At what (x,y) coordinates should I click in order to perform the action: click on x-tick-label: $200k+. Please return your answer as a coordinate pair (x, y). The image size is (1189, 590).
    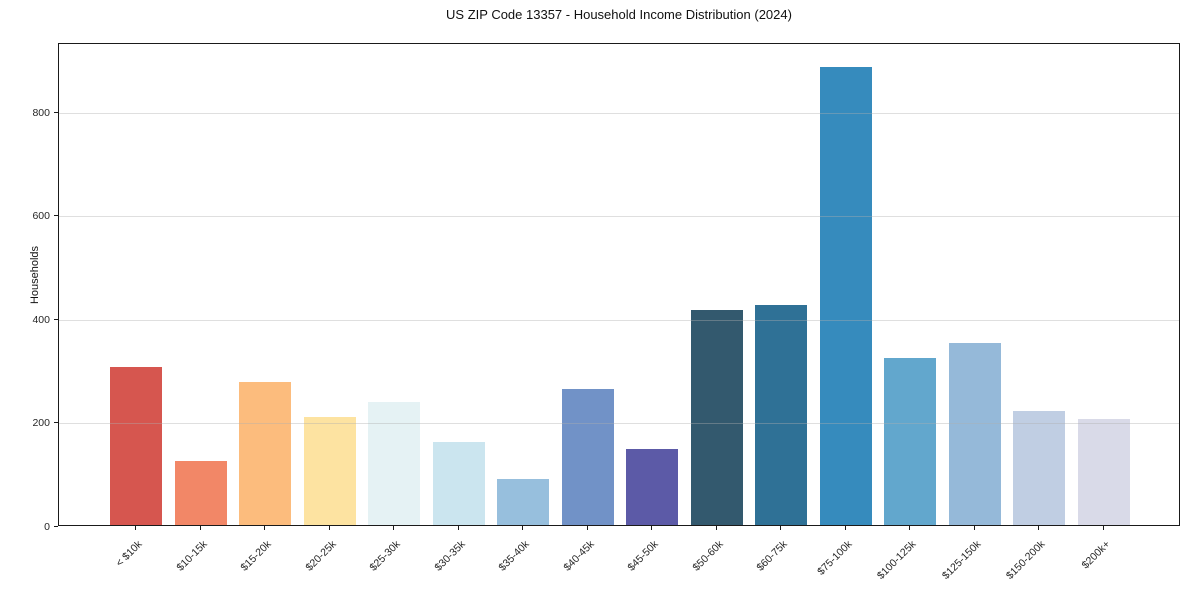
    Looking at the image, I should click on (1096, 555).